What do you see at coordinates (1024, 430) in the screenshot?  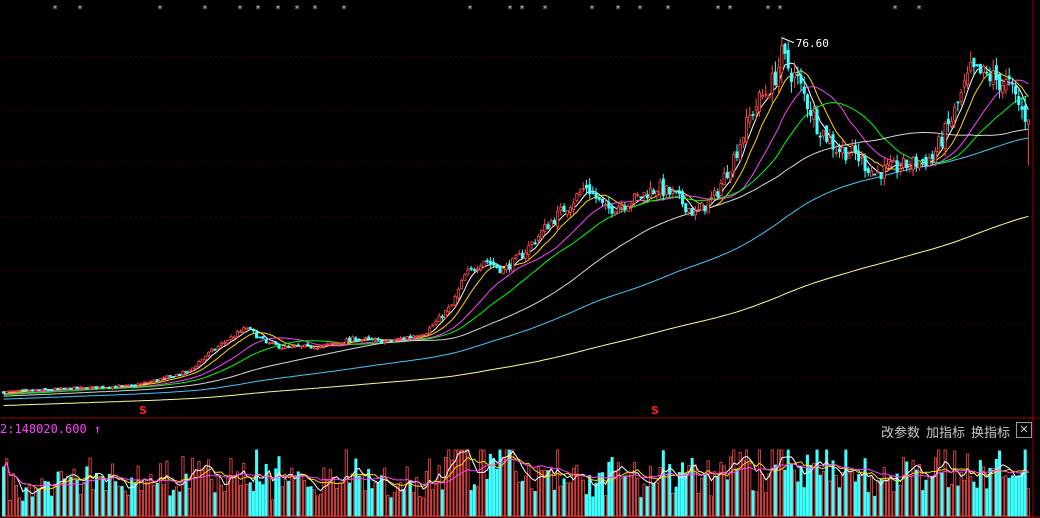 I see `close-indicator-button: ✕` at bounding box center [1024, 430].